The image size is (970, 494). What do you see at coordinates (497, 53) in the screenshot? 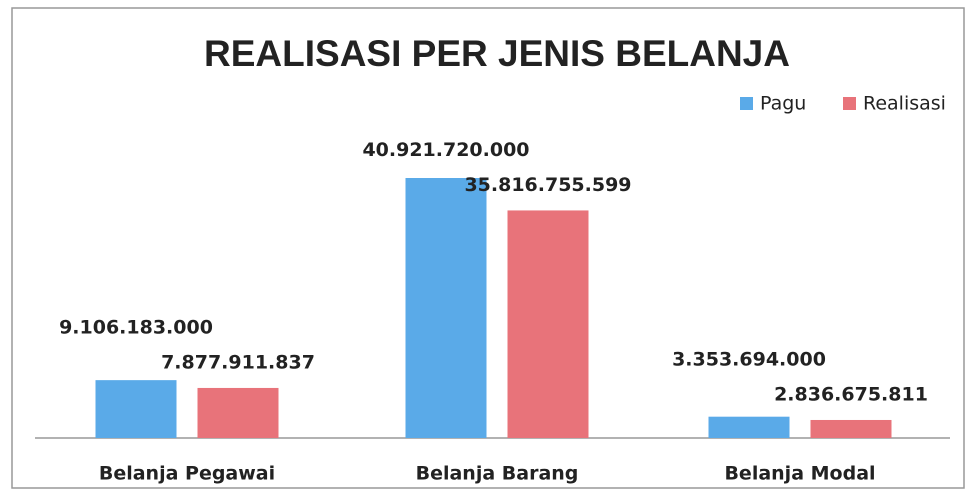
I see `chart-title: REALISASI PER JENIS BELANJA` at bounding box center [497, 53].